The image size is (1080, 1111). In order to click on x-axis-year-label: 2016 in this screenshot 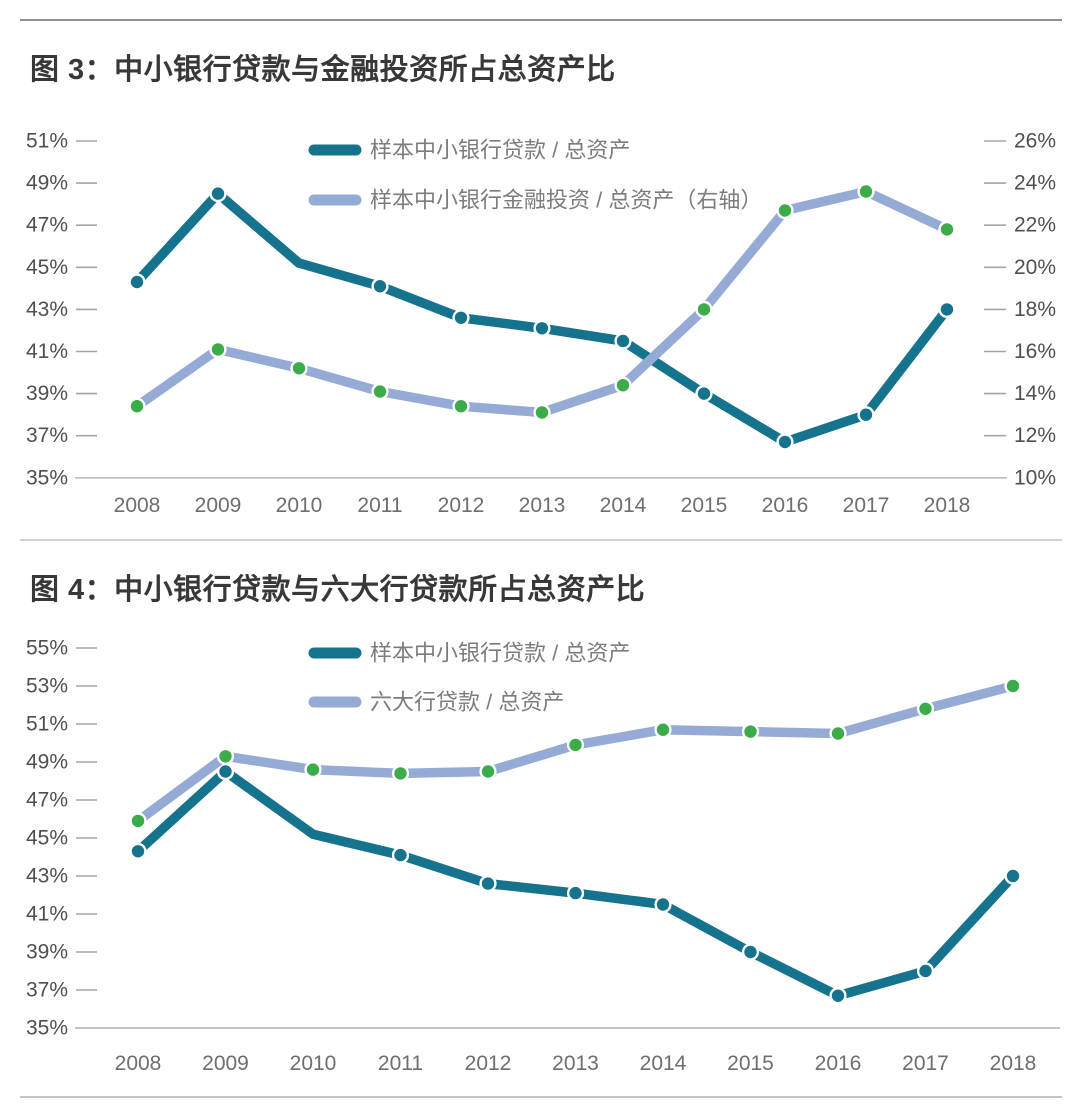, I will do `click(785, 505)`.